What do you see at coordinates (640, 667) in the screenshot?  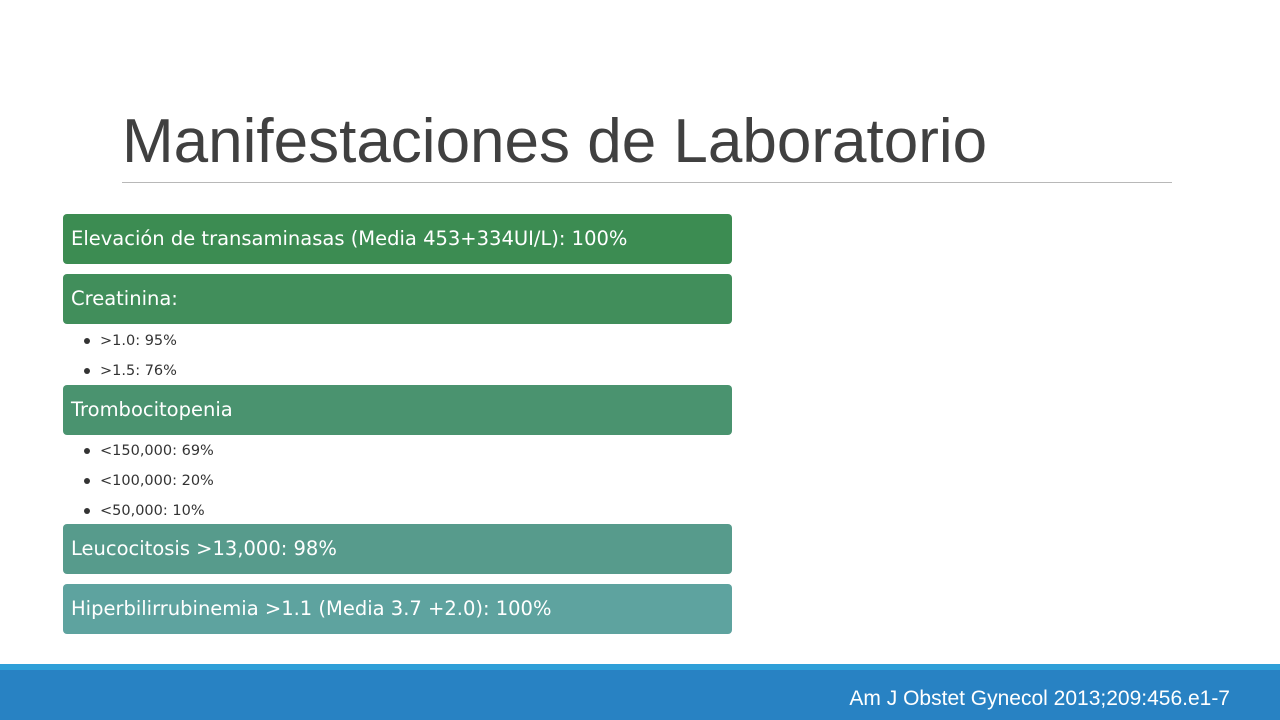 I see `footer-accent-stripe` at bounding box center [640, 667].